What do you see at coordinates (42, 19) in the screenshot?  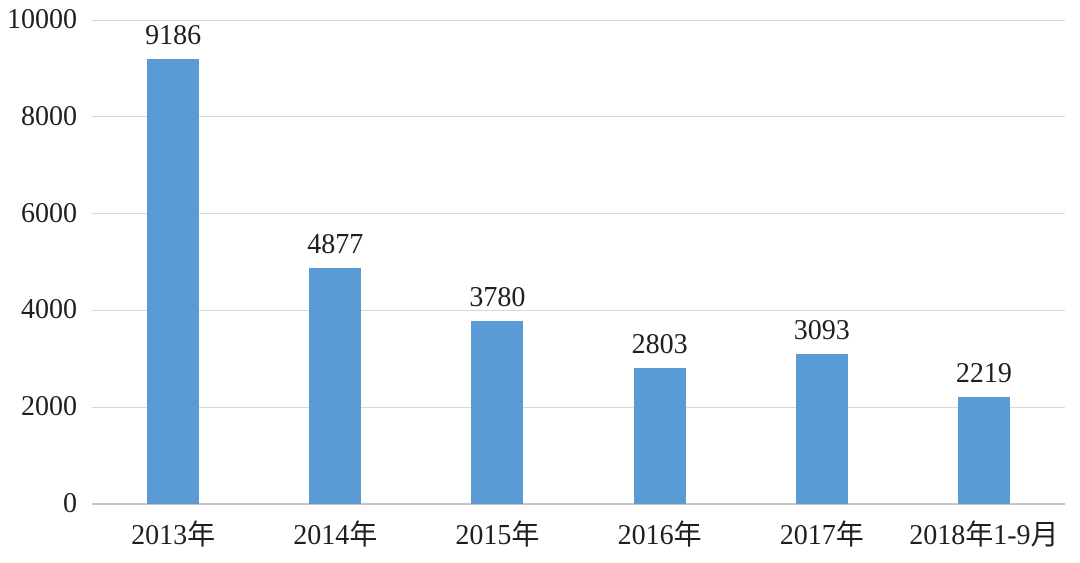 I see `y-tick-label: 10000` at bounding box center [42, 19].